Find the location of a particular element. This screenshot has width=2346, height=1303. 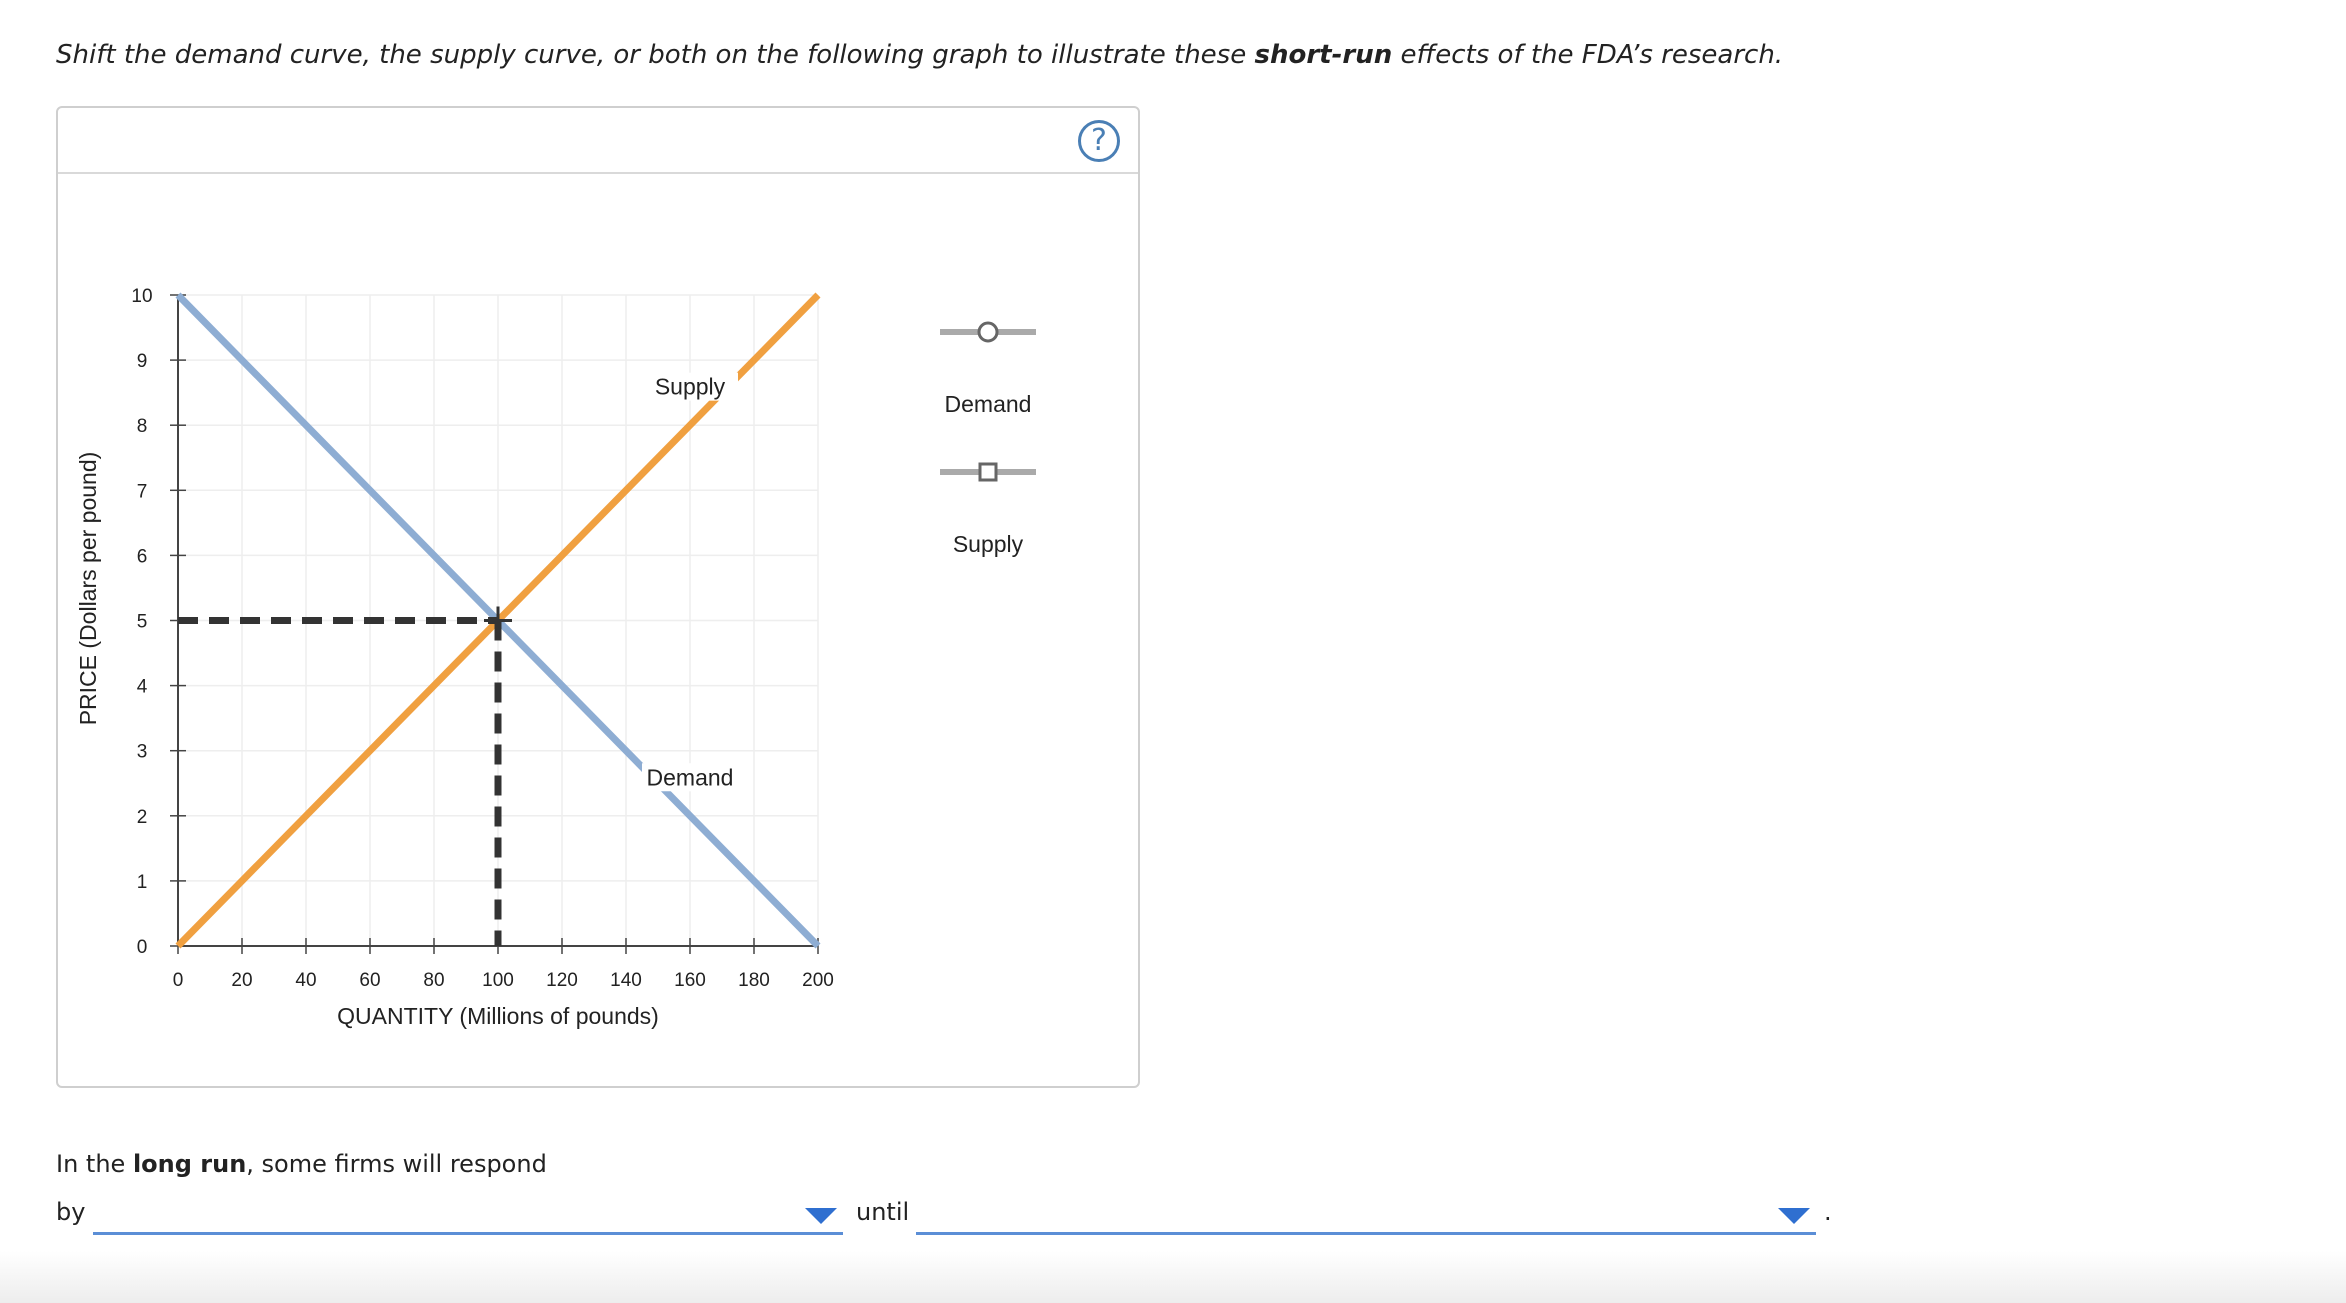

y-tick-label: 5 is located at coordinates (142, 622).